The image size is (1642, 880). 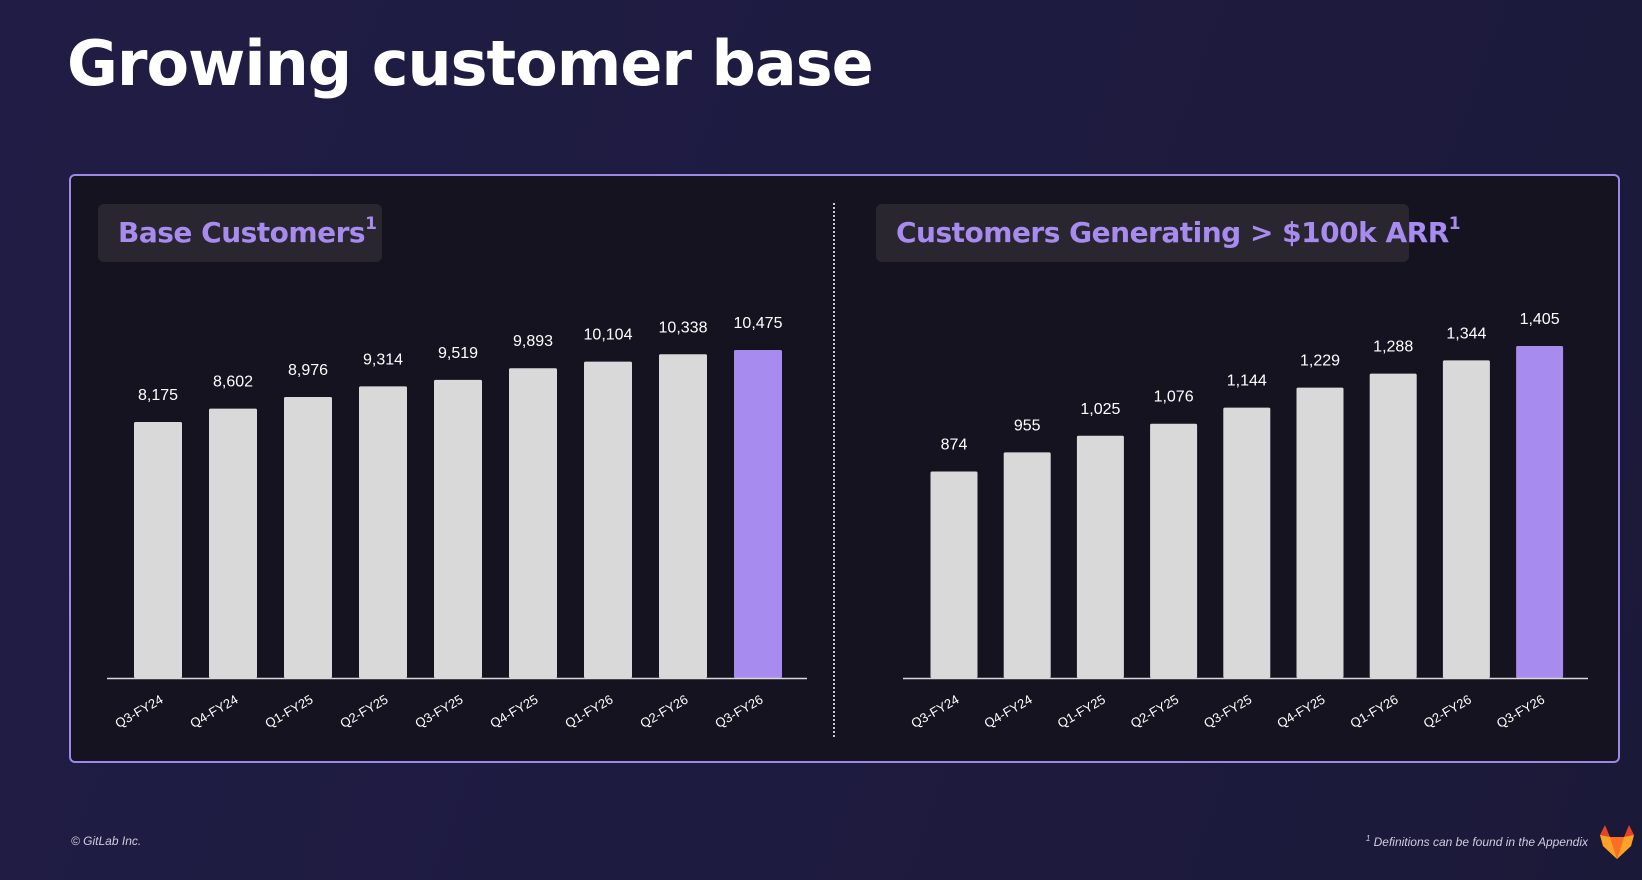 I want to click on data-label: 955, so click(x=1027, y=425).